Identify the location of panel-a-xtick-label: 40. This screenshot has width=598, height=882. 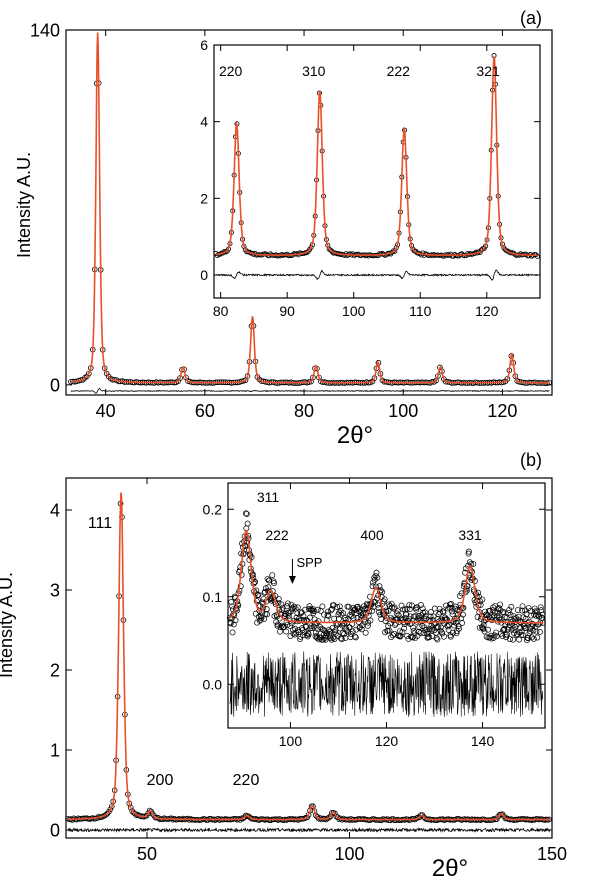
(106, 411).